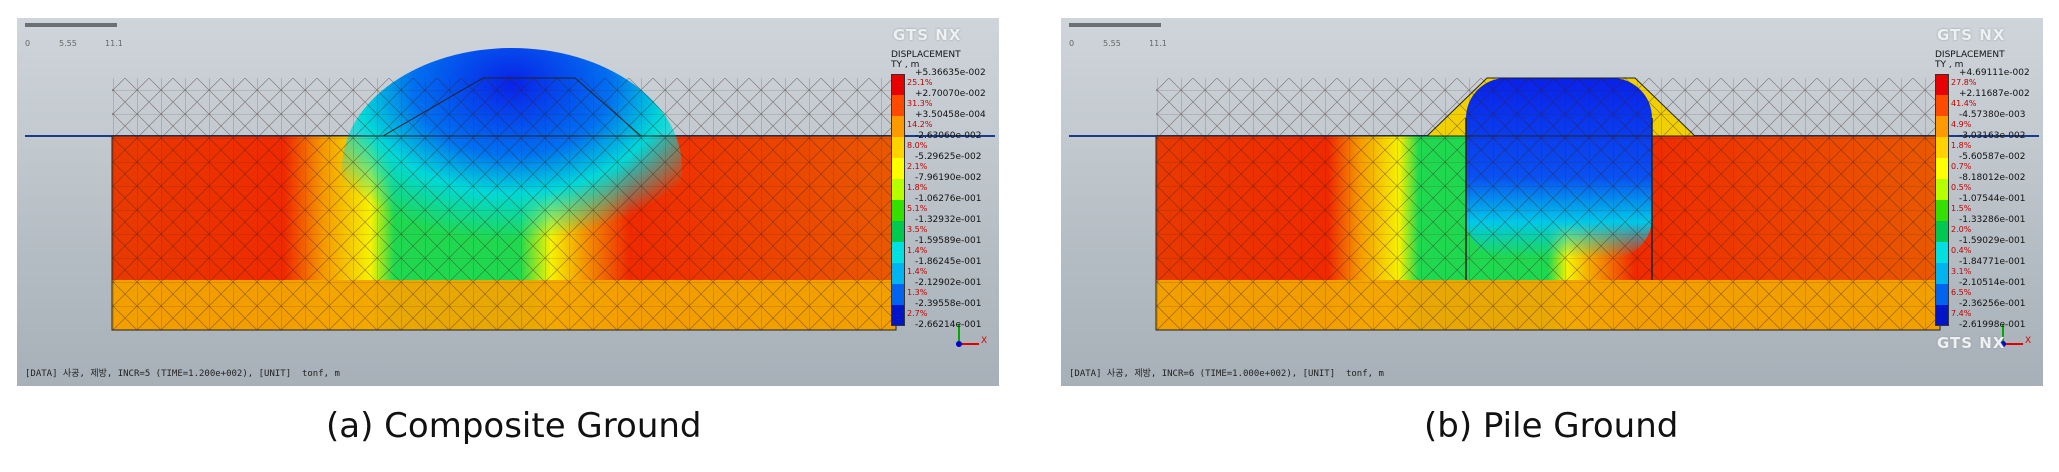 The image size is (2059, 472). I want to click on legend-percent: 14.2%, so click(920, 124).